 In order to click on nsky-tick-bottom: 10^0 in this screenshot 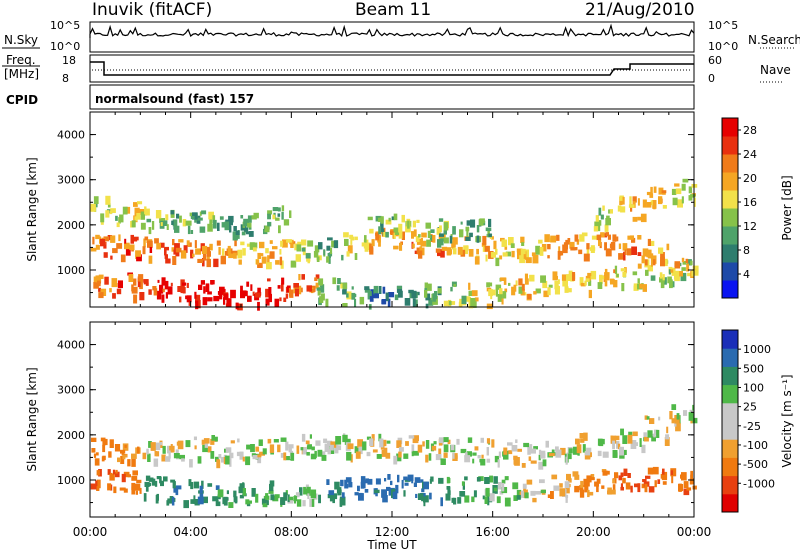, I will do `click(65, 46)`.